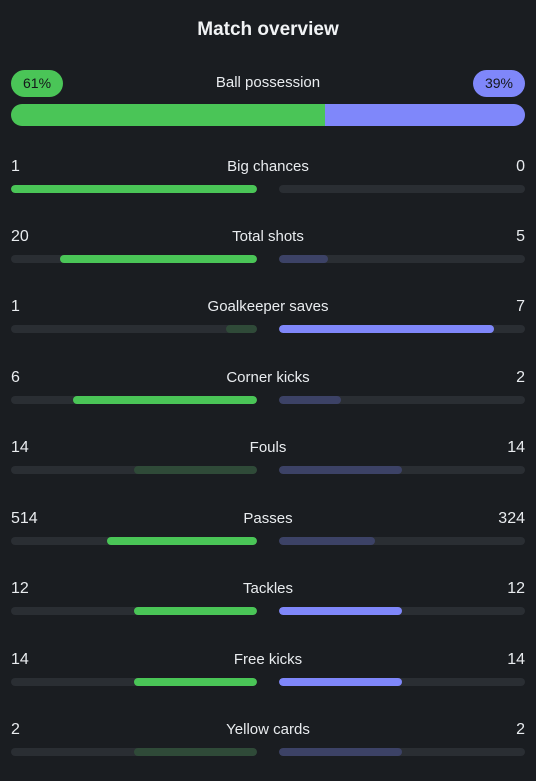 Image resolution: width=536 pixels, height=781 pixels. I want to click on stat-row-fouls: 14 Fouls 14, so click(268, 459).